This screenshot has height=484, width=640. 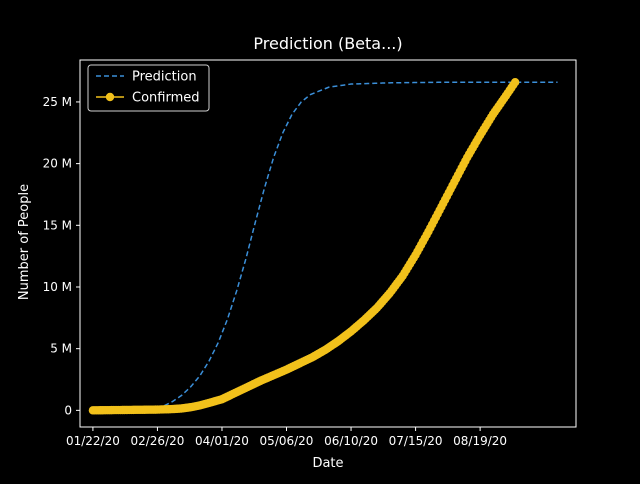 I want to click on x-tick-label: 05/06/20, so click(x=287, y=441).